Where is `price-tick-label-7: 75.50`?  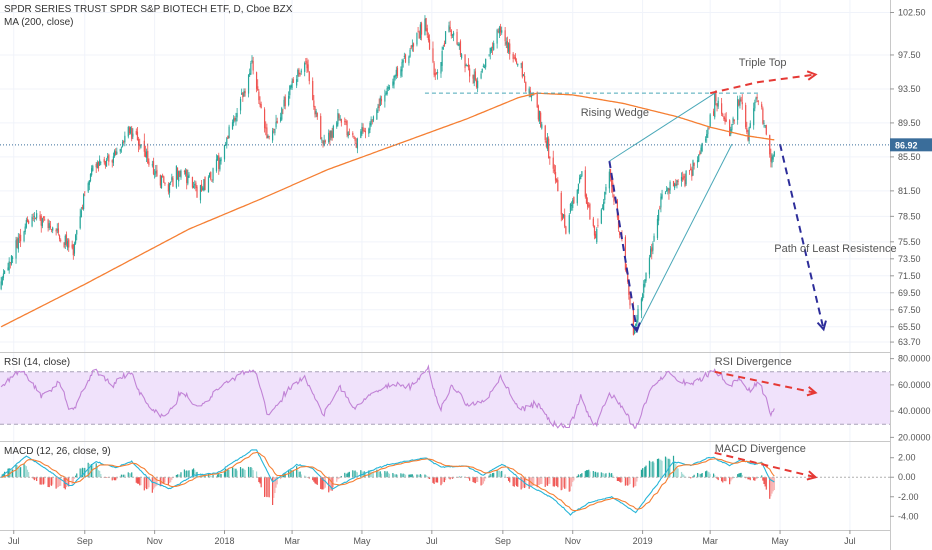 price-tick-label-7: 75.50 is located at coordinates (909, 242).